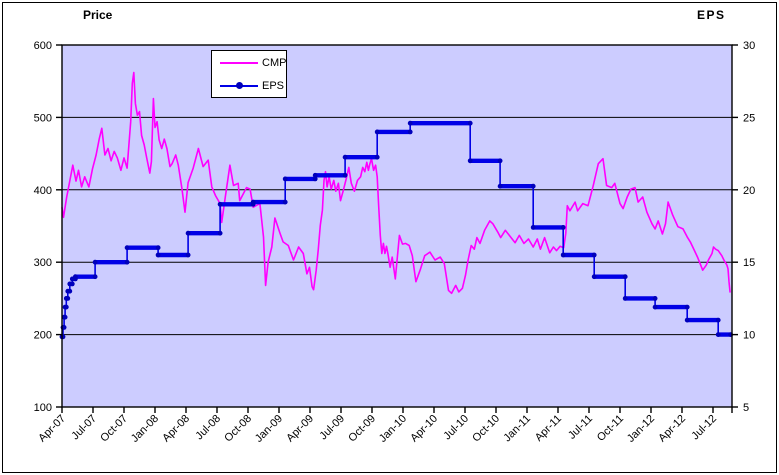 The width and height of the screenshot is (779, 475). I want to click on x-axis-label-Apr-11: Apr-11, so click(548, 428).